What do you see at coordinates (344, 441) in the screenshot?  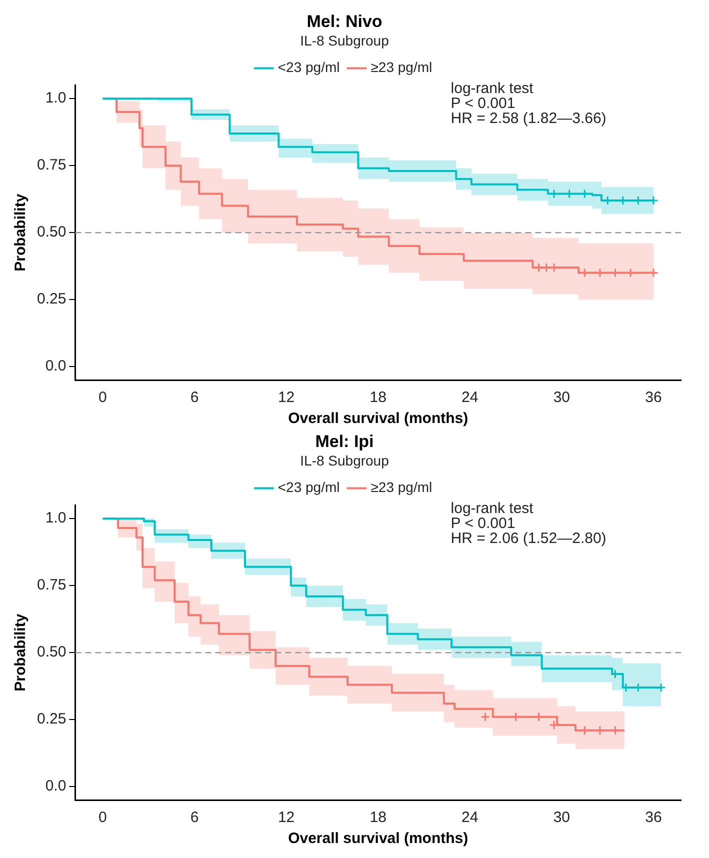 I see `chart-title: Mel: Ipi` at bounding box center [344, 441].